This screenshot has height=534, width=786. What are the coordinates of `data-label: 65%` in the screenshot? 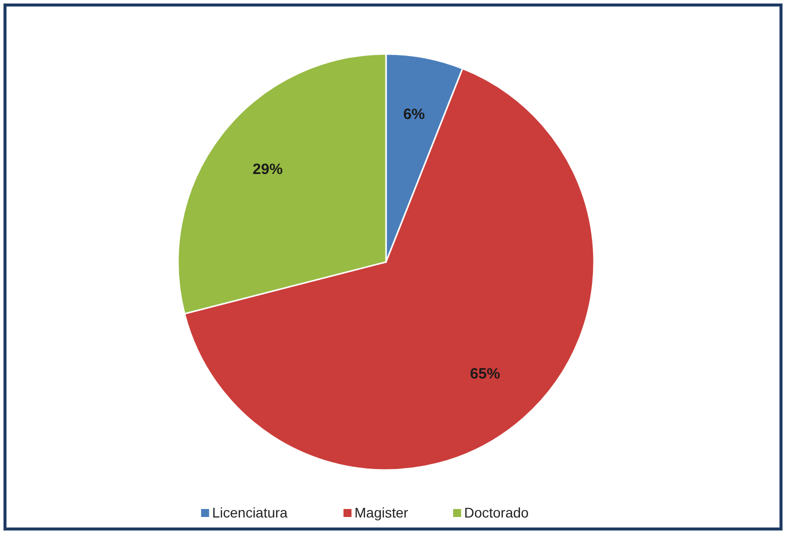 It's located at (485, 373).